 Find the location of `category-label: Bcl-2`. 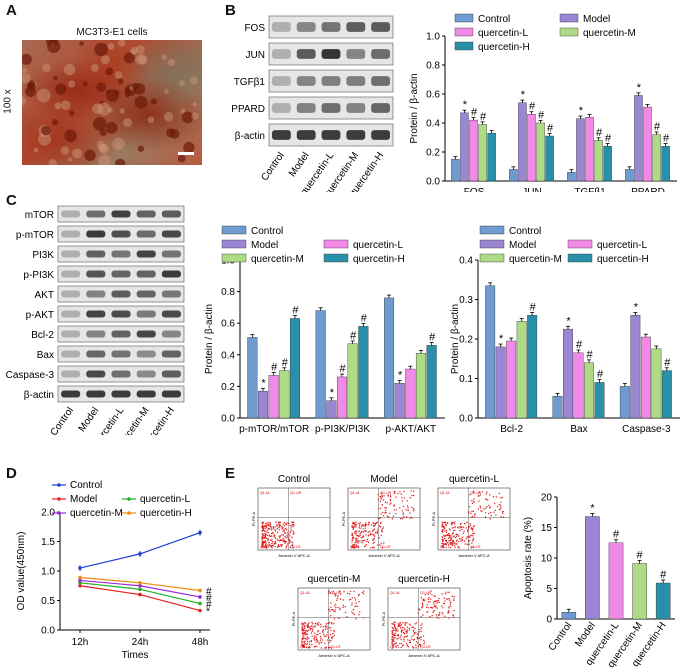

category-label: Bcl-2 is located at coordinates (511, 429).